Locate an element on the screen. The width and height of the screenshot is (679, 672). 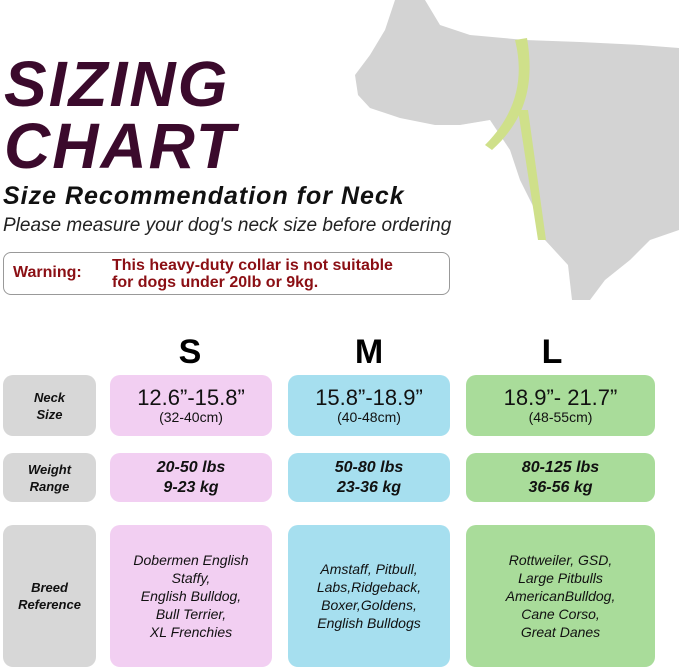
weight-cell-l: 80-125 lbs 36-56 kg is located at coordinates (560, 477).